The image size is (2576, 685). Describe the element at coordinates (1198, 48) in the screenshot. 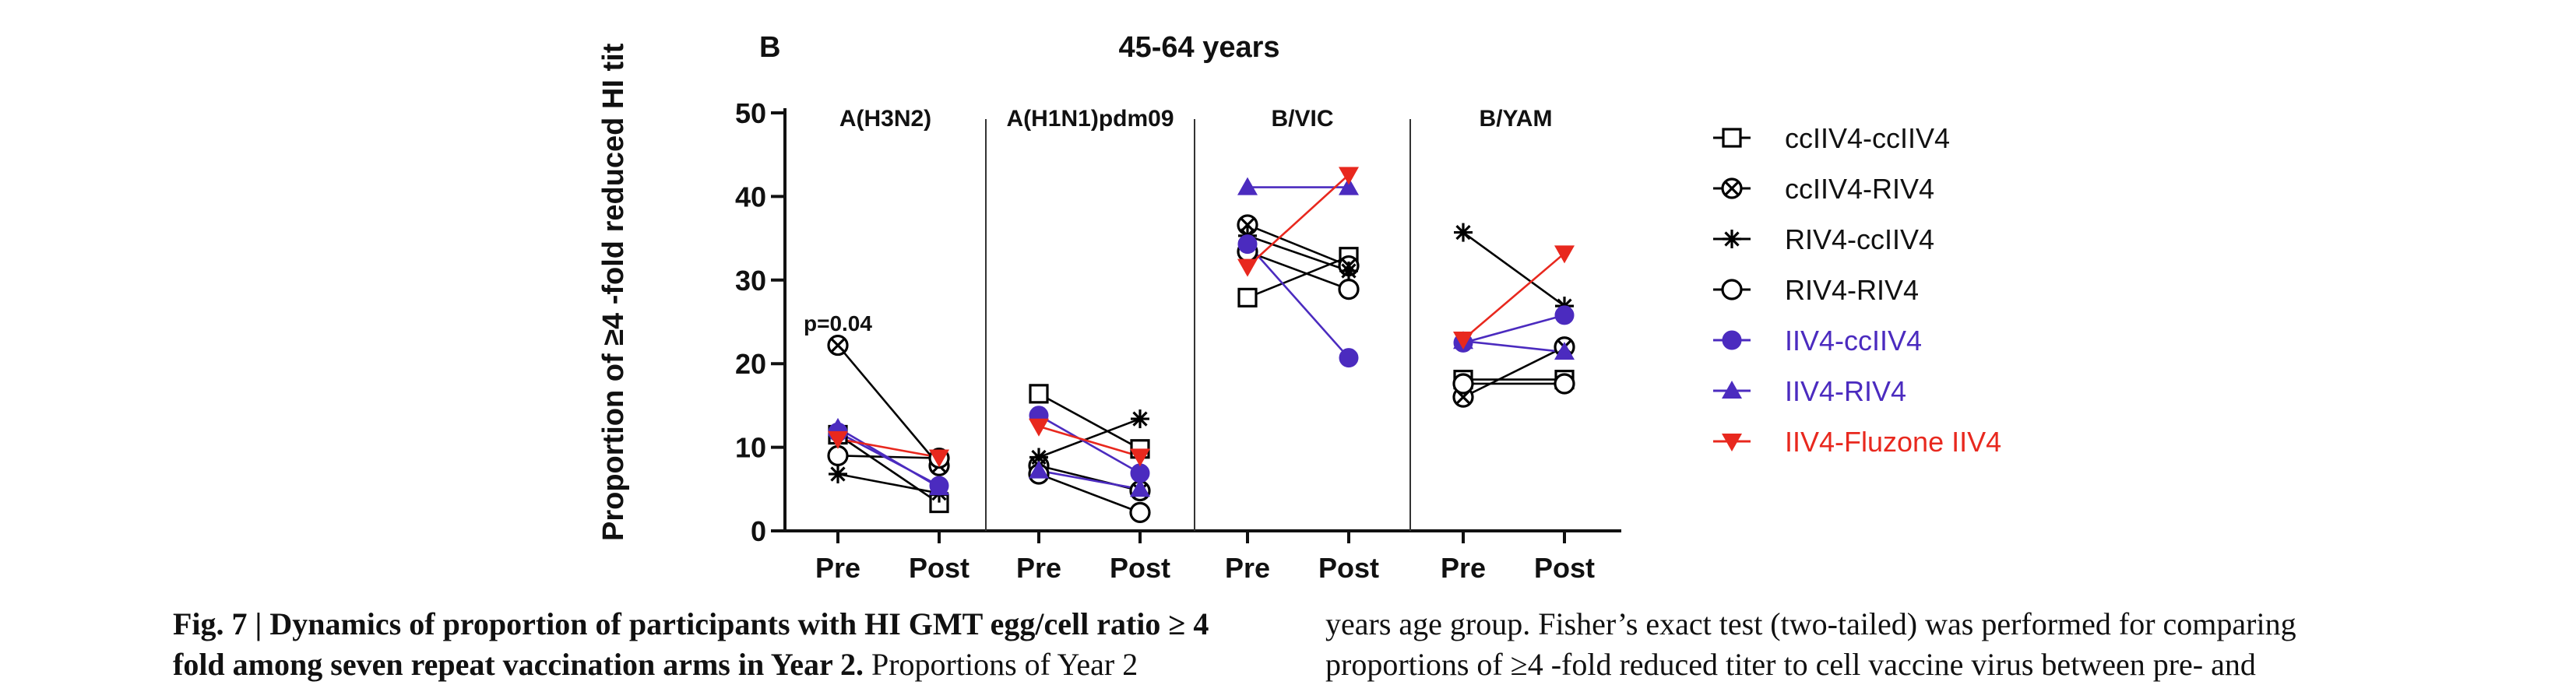

I see `chart-title: 45-64 years` at that location.